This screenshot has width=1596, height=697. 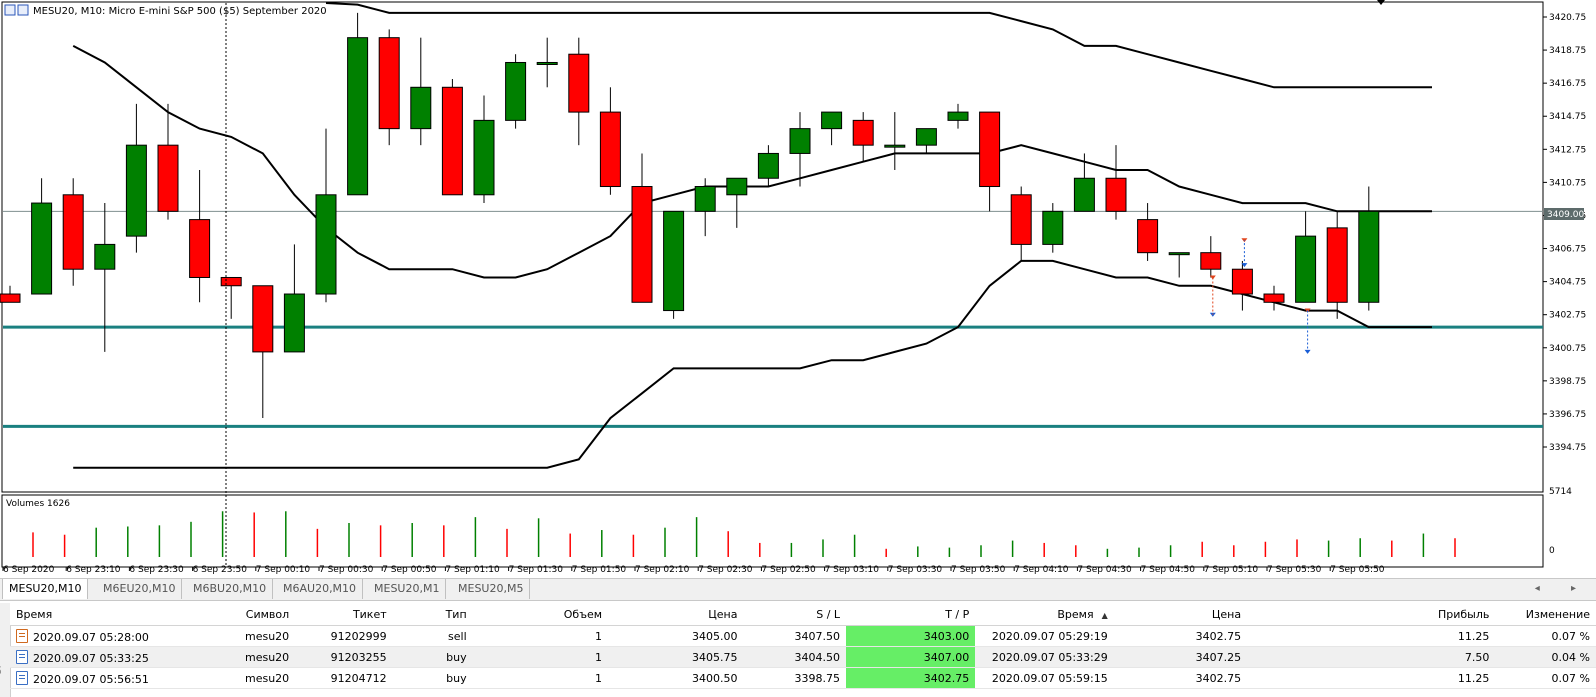 I want to click on cell-symbol: mesu20, so click(x=235, y=678).